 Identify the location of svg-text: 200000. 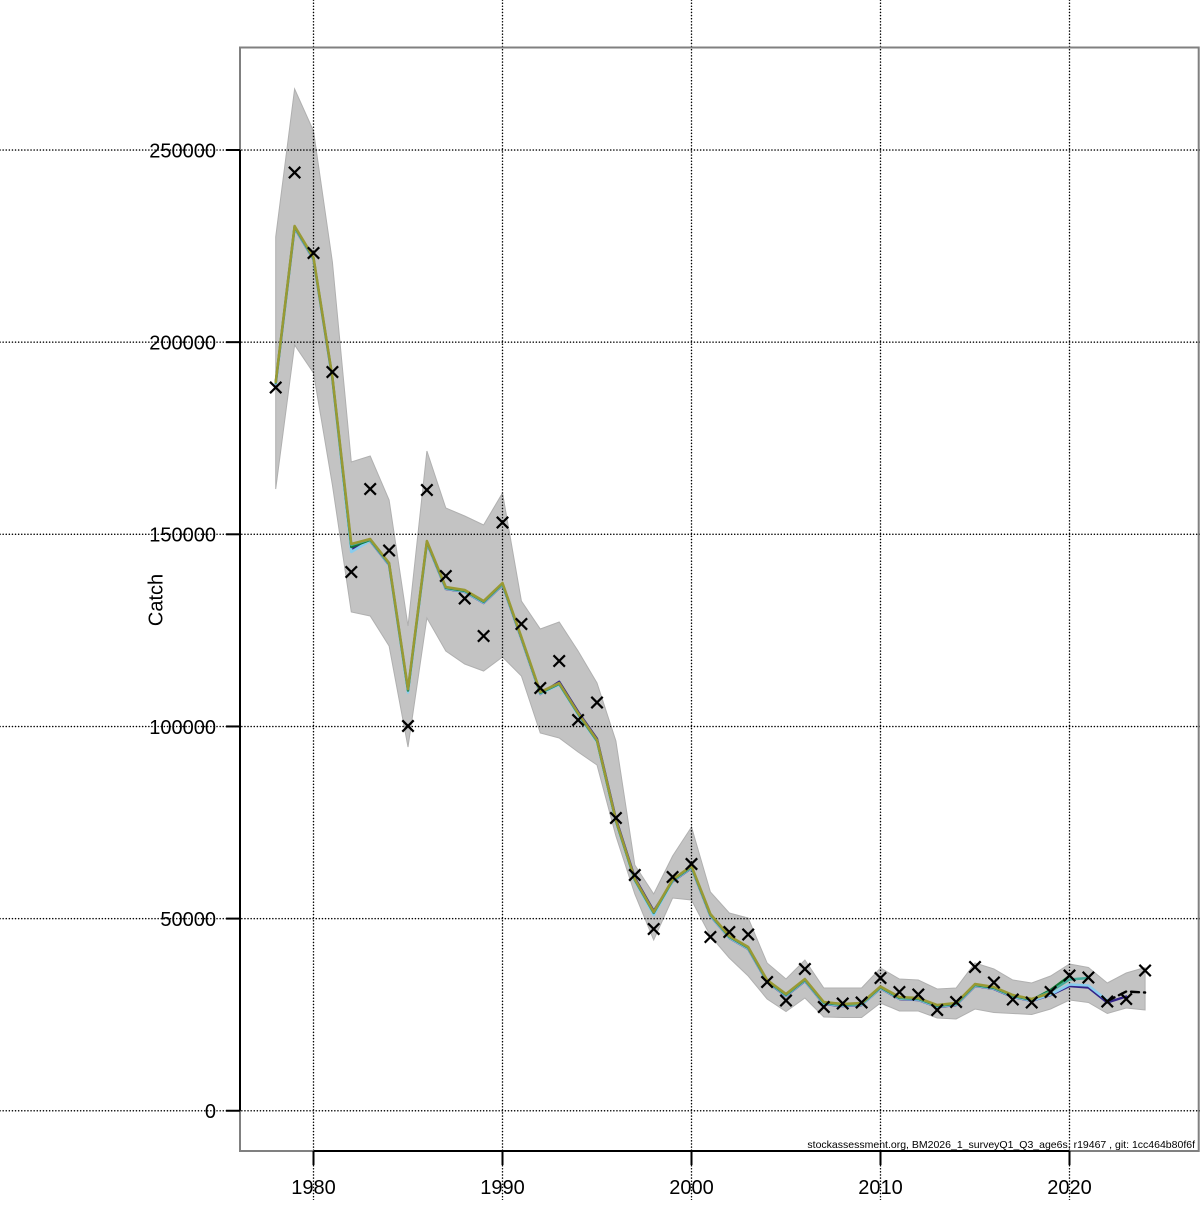
(182, 343).